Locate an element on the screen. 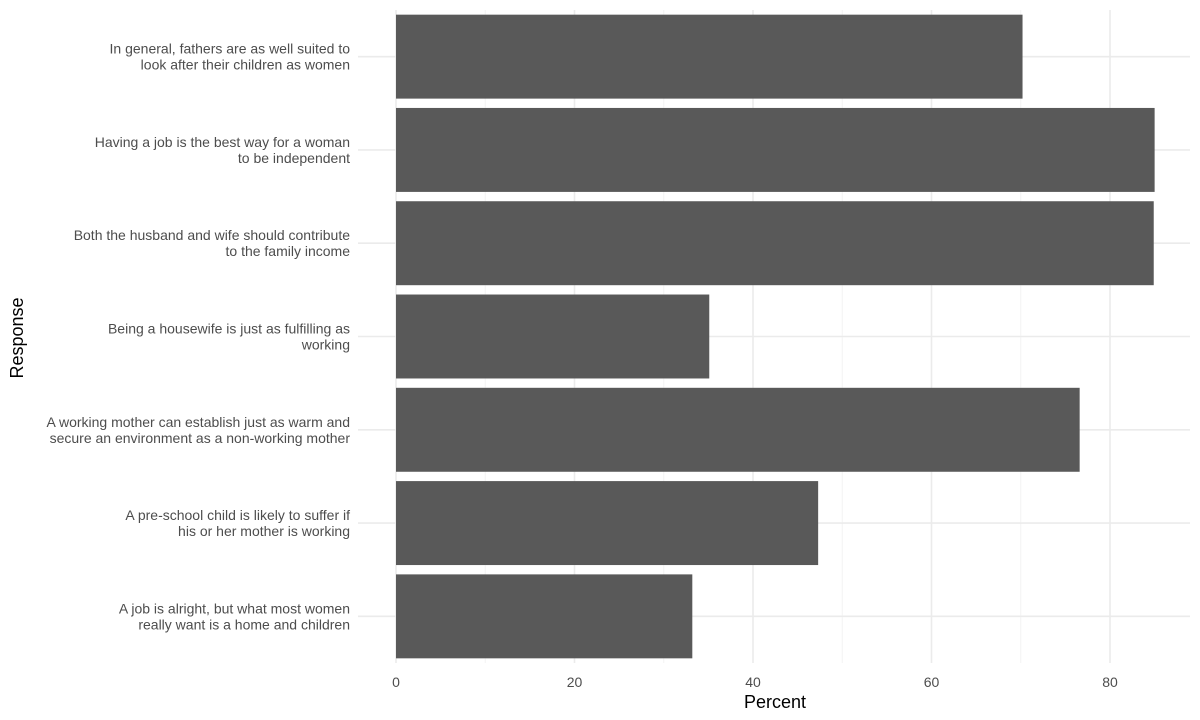  x-tick-label: 60 is located at coordinates (932, 682).